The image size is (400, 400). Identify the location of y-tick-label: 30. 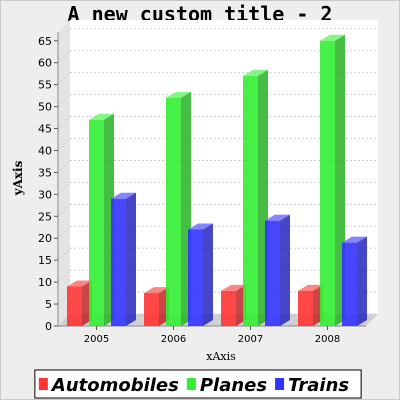
(45, 194).